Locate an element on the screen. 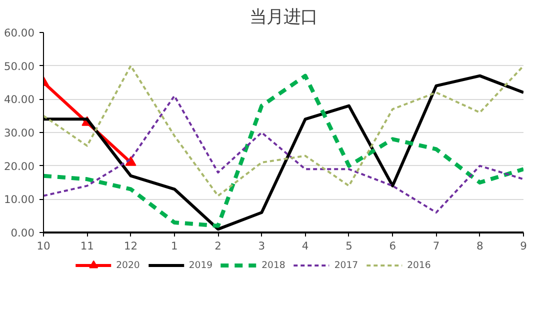 This screenshot has height=327, width=550. y-tick-label: 30.00 is located at coordinates (19, 133).